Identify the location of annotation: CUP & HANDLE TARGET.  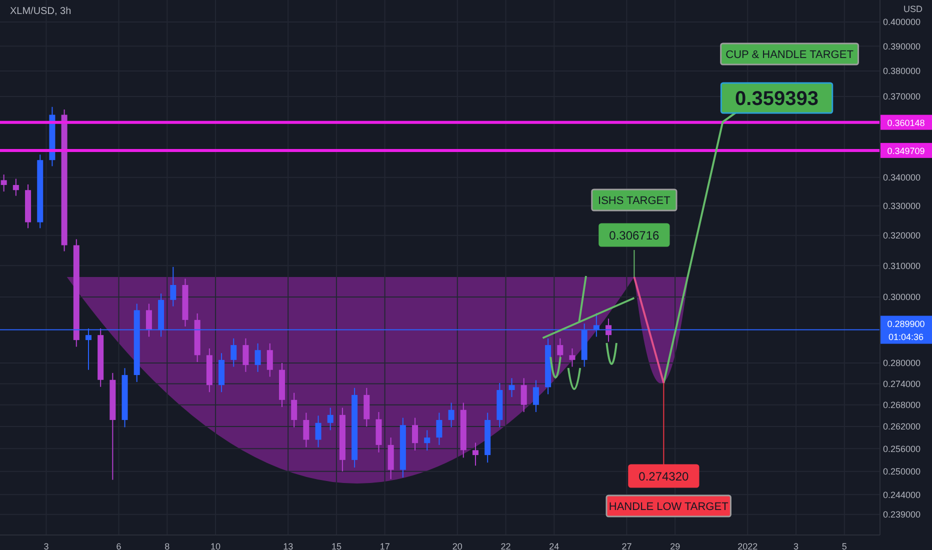
(790, 54).